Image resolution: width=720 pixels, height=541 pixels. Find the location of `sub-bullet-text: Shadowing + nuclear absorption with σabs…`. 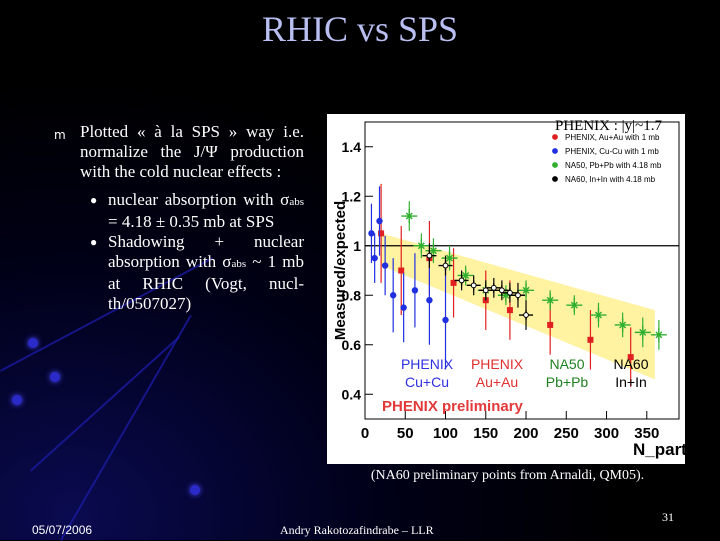

sub-bullet-text: Shadowing + nuclear absorption with σabs… is located at coordinates (206, 272).